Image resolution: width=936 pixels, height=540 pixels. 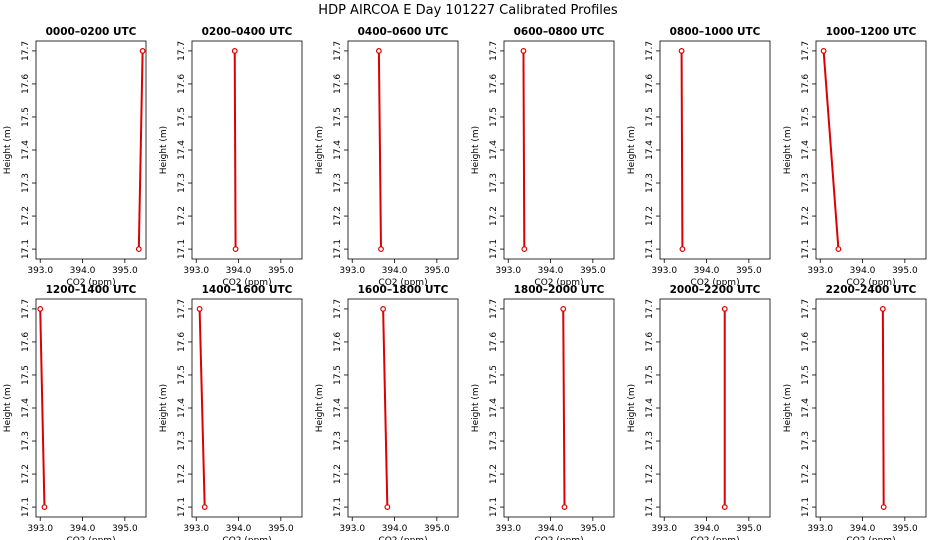 I want to click on panel-title: 2000–2200 UTC, so click(x=715, y=290).